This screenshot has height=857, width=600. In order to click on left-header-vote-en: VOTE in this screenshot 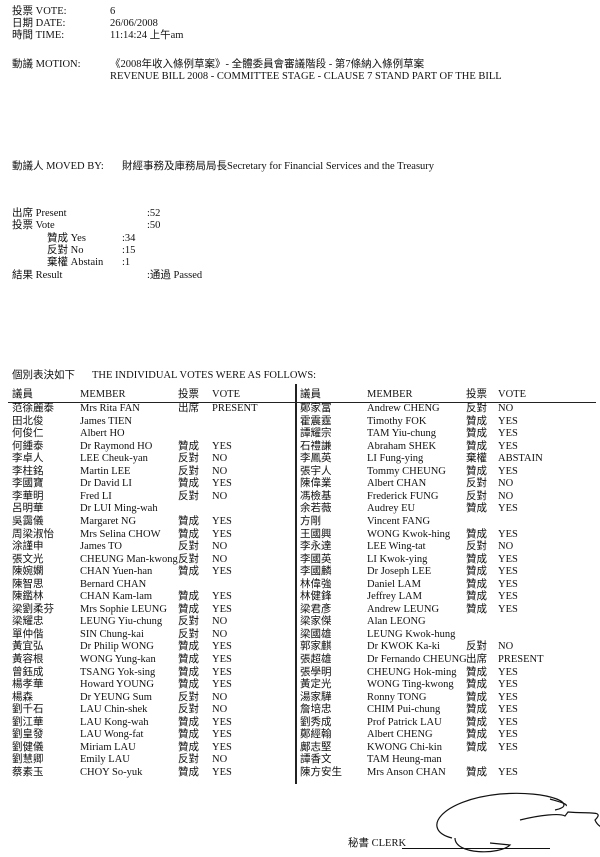, I will do `click(226, 394)`.